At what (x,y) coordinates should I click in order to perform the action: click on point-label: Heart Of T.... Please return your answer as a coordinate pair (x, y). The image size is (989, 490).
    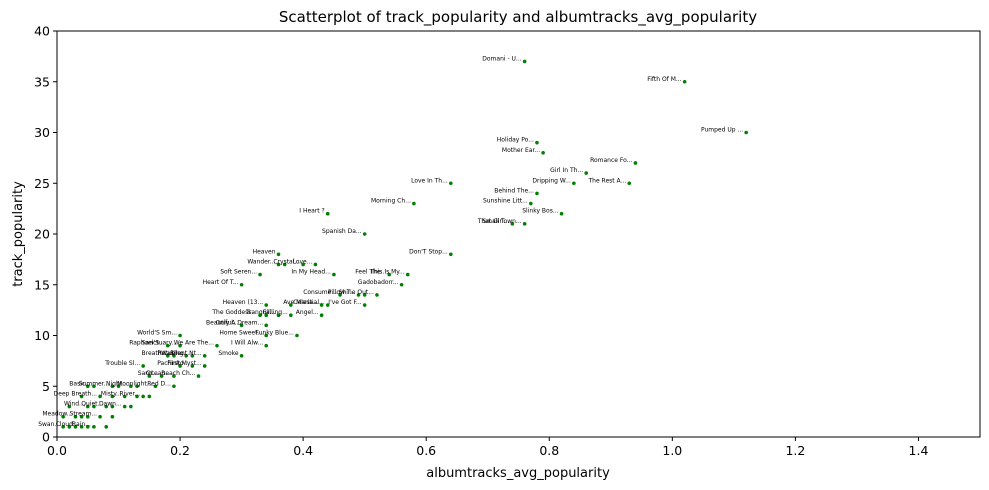
    Looking at the image, I should click on (221, 282).